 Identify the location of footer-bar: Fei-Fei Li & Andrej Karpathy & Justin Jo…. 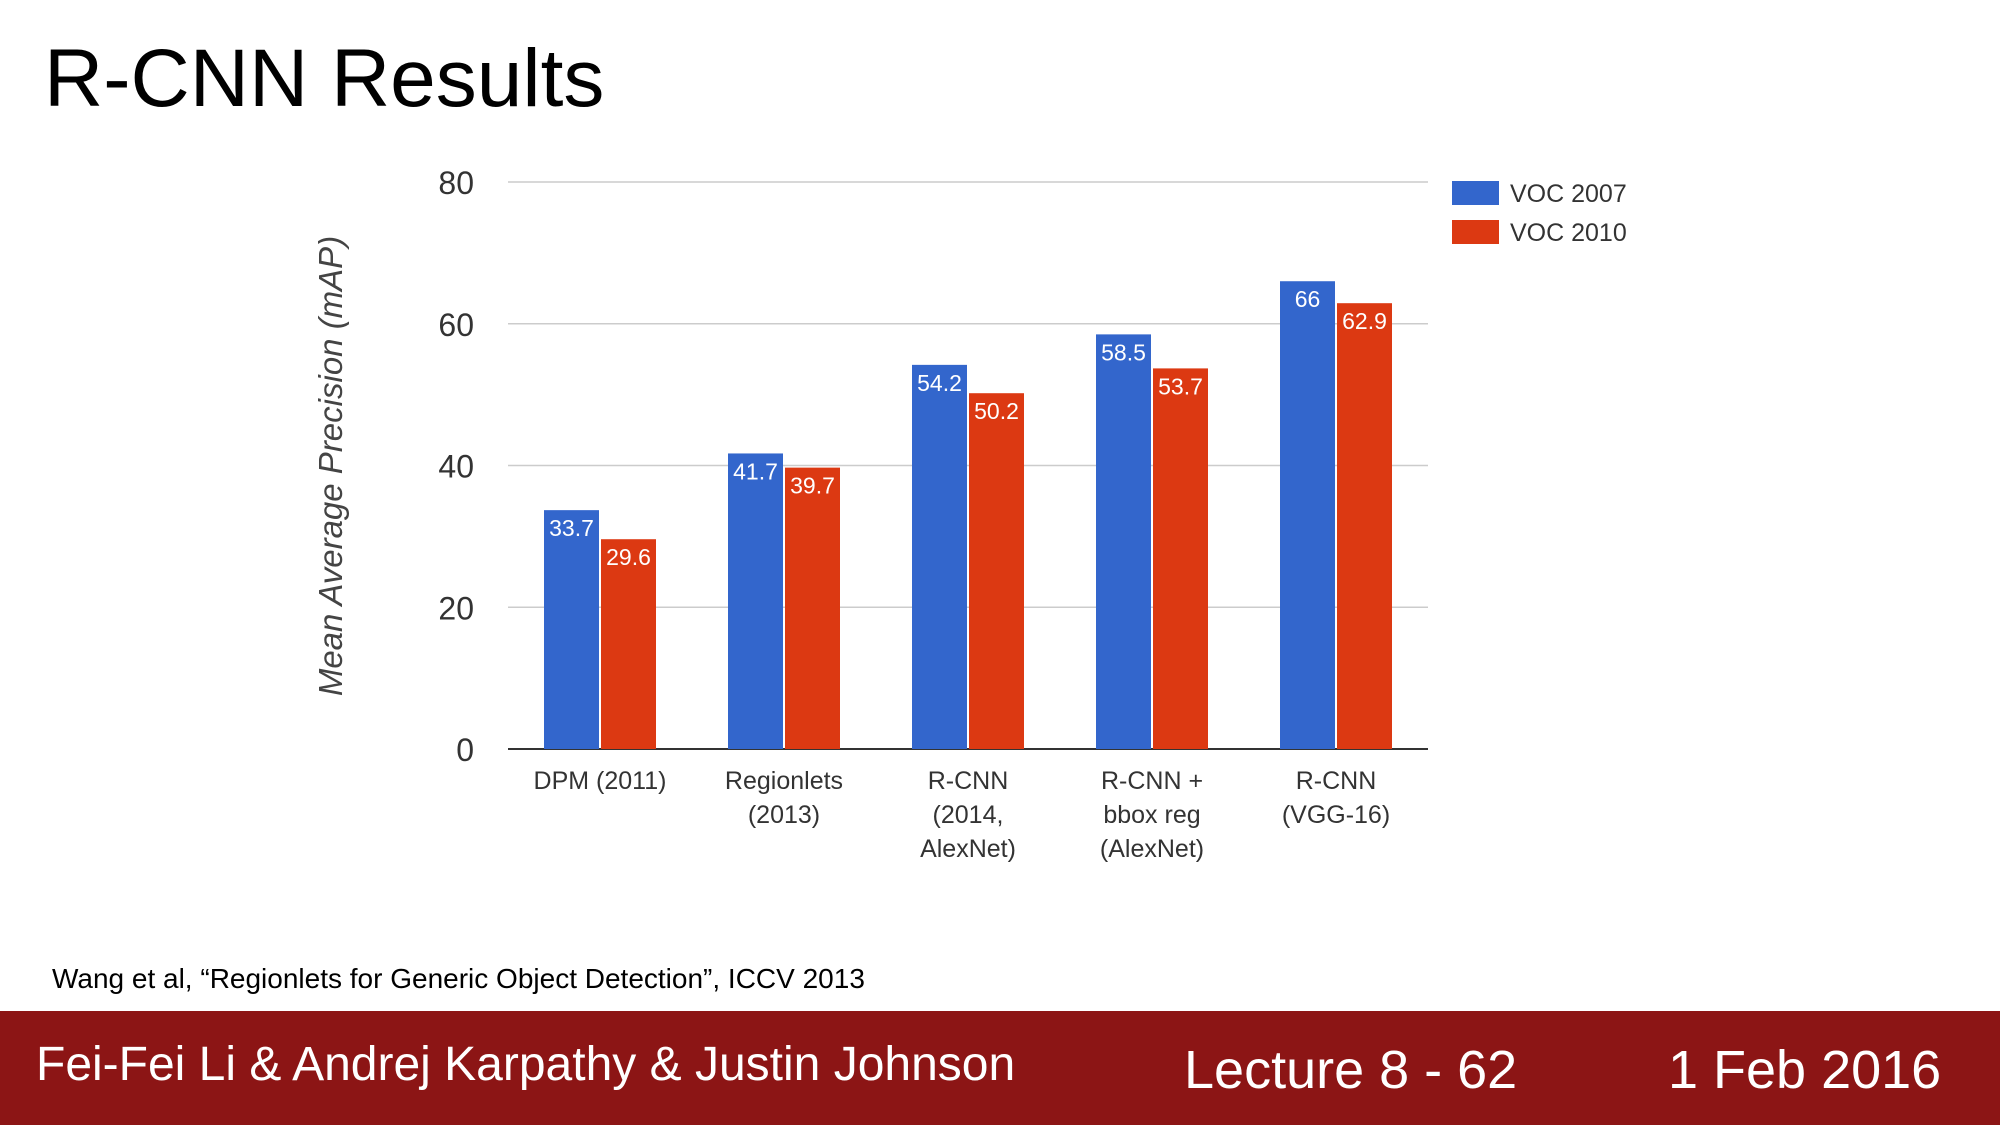
(1000, 1068).